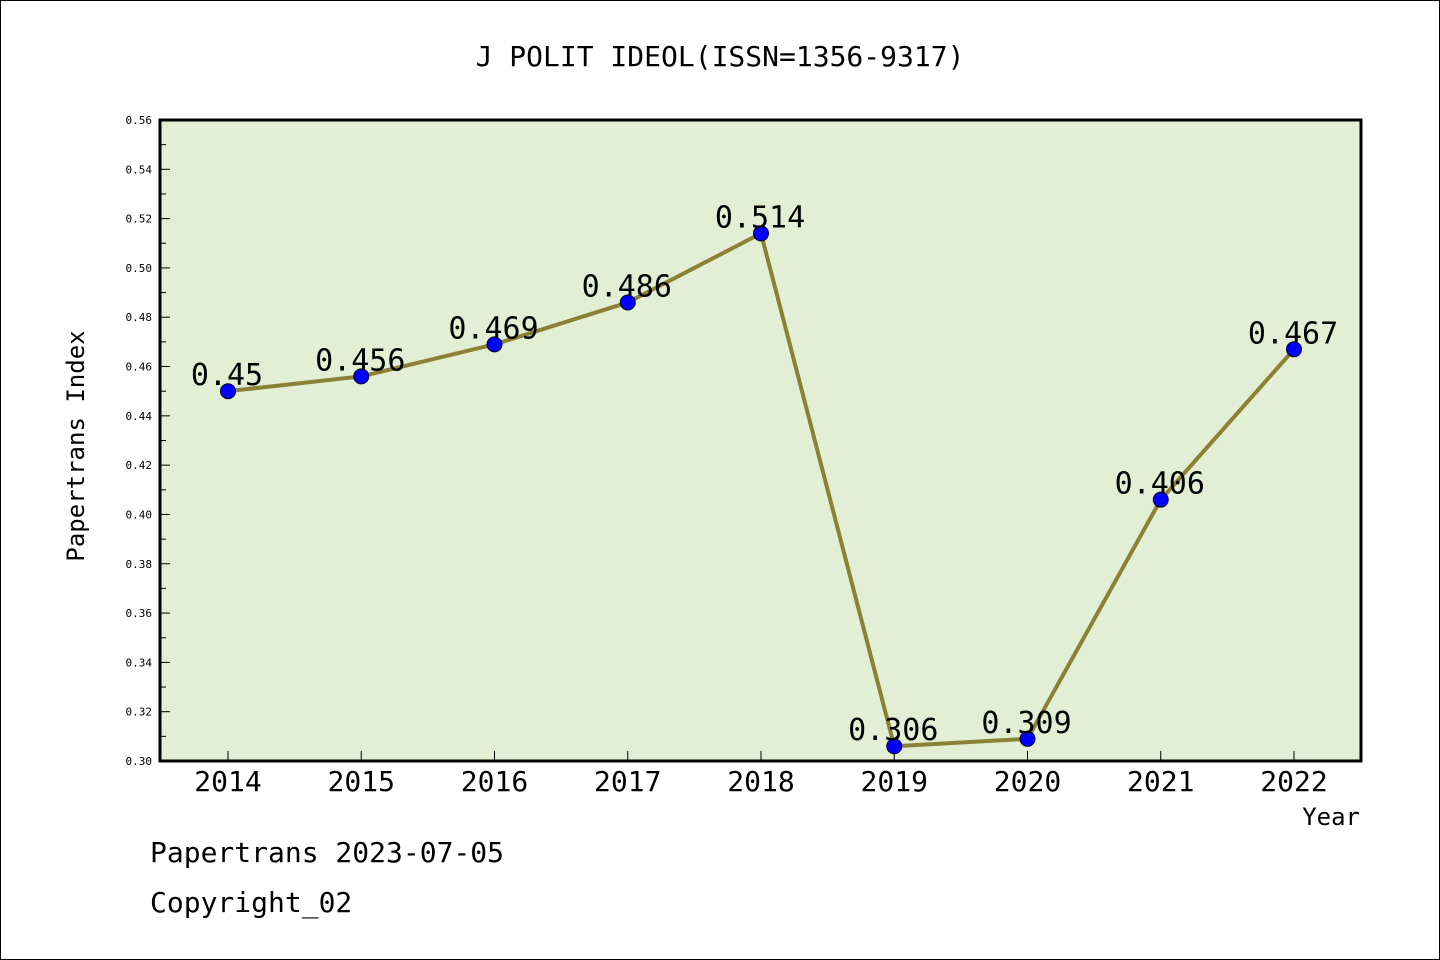 The image size is (1440, 960). Describe the element at coordinates (1160, 484) in the screenshot. I see `data-label: 0.406` at that location.